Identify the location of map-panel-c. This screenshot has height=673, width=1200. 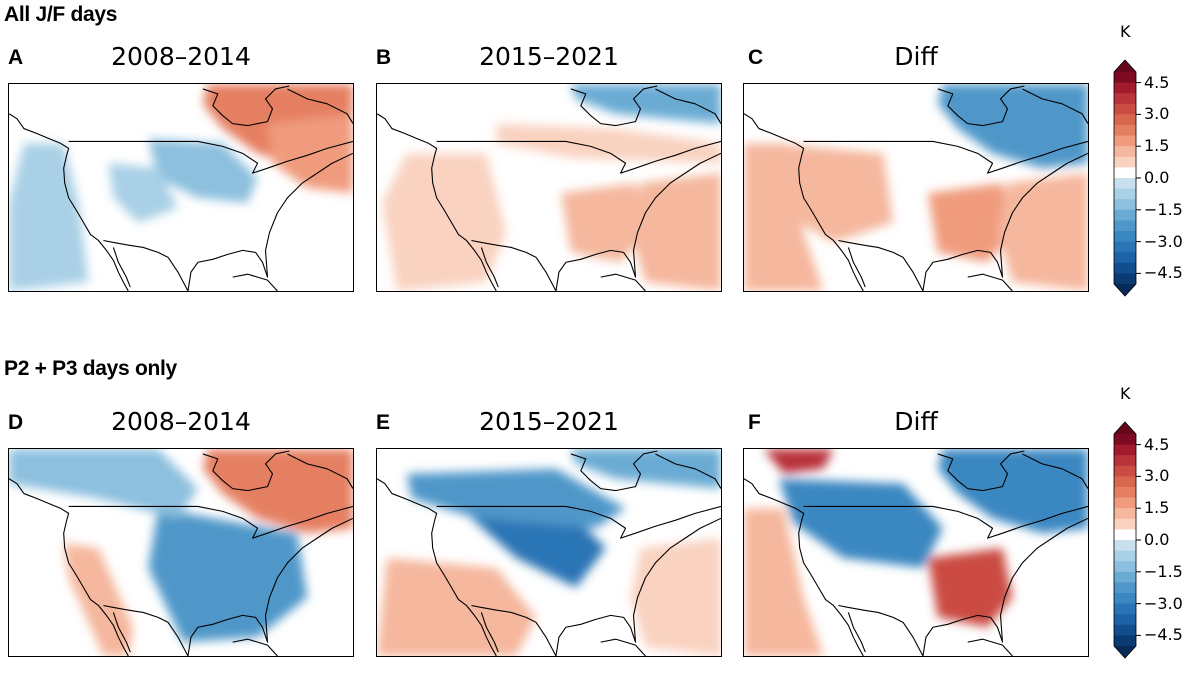
(916, 187).